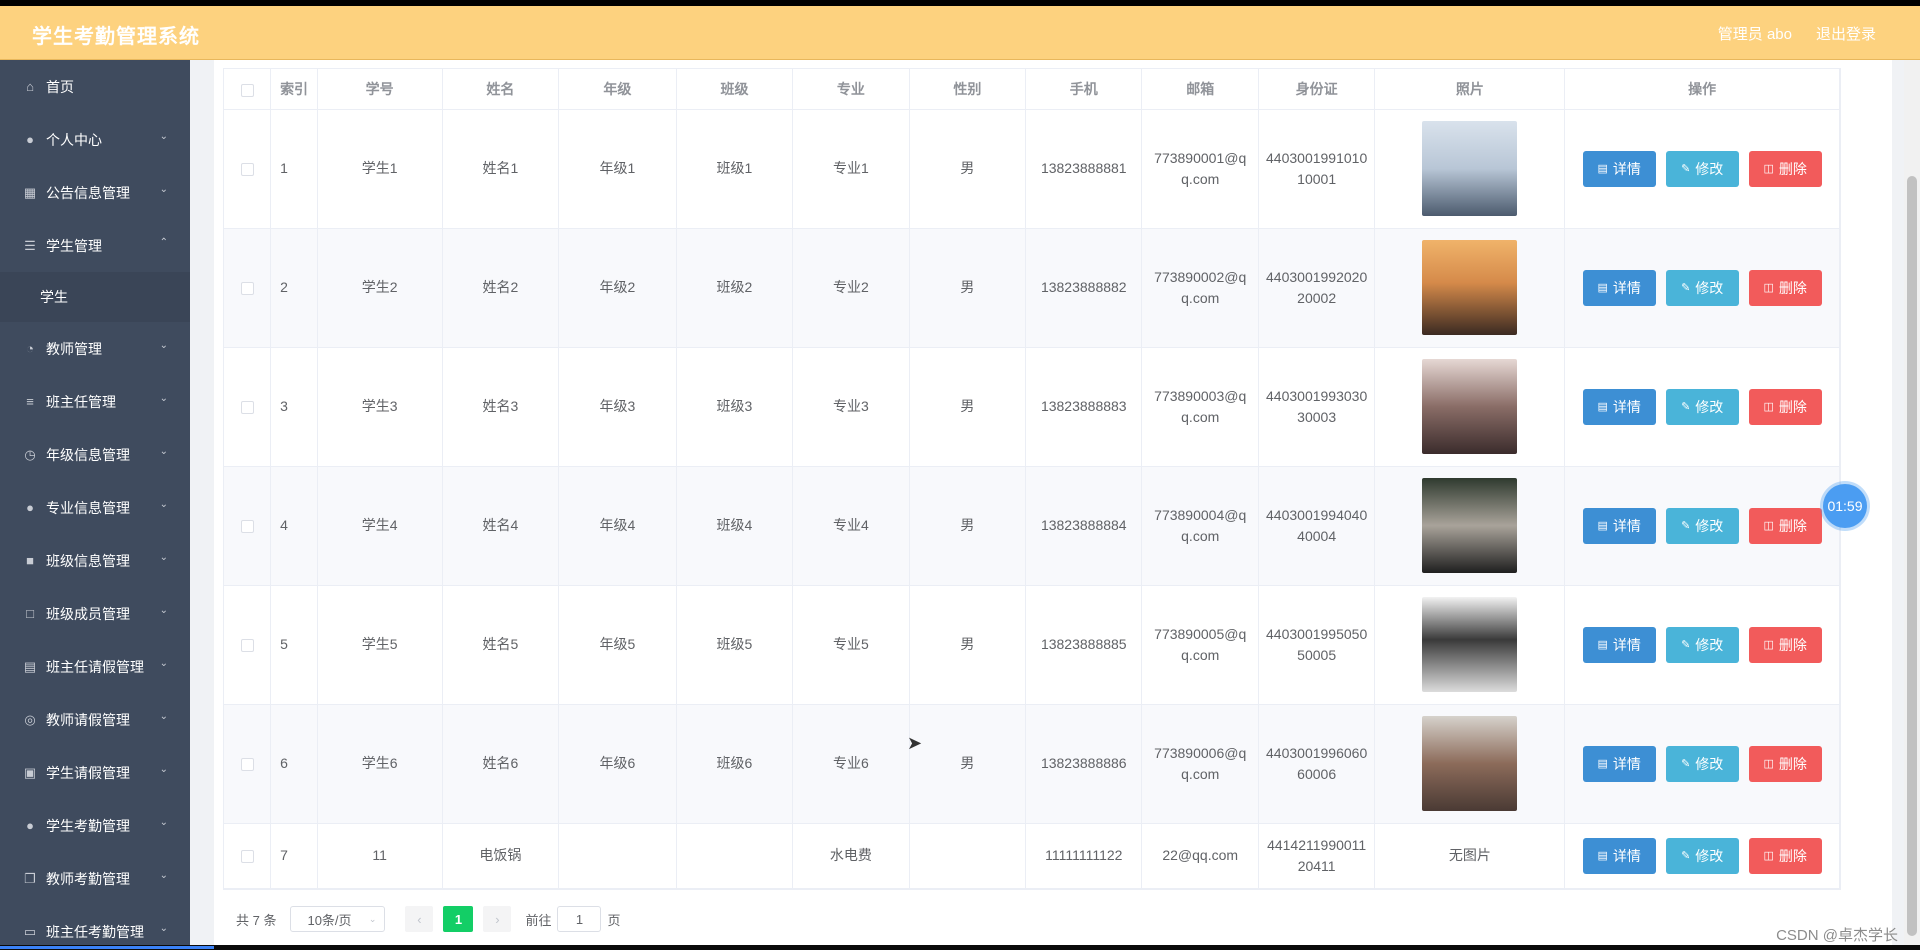 The width and height of the screenshot is (1920, 950). Describe the element at coordinates (95, 719) in the screenshot. I see `sidebar-item: ◎ 教师请假管理 ⌄` at that location.